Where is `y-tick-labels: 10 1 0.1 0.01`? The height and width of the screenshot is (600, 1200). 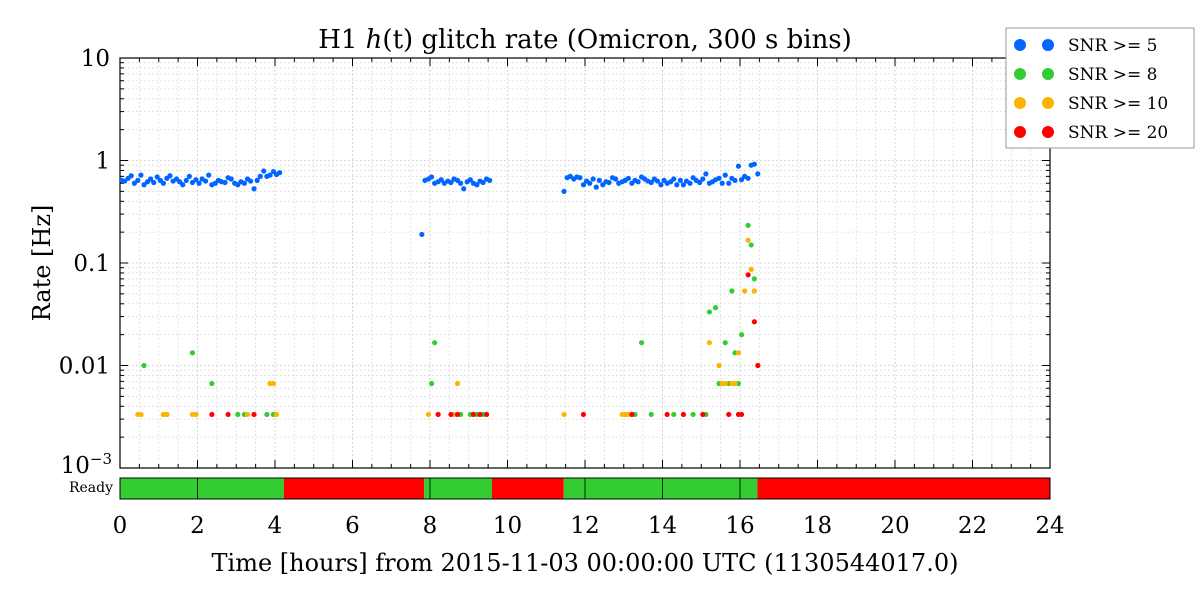 y-tick-labels: 10 1 0.1 0.01 is located at coordinates (84, 213).